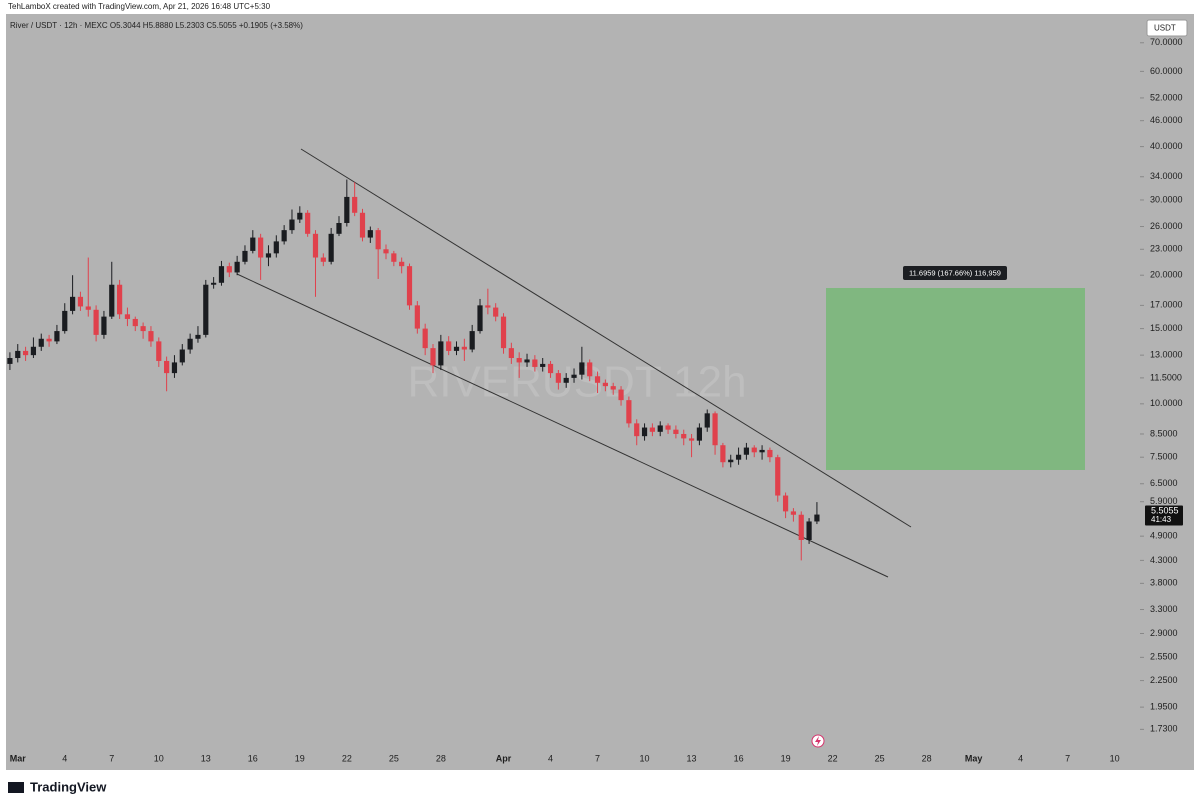 The width and height of the screenshot is (1200, 808). Describe the element at coordinates (300, 758) in the screenshot. I see `x-tick-label: 19` at that location.